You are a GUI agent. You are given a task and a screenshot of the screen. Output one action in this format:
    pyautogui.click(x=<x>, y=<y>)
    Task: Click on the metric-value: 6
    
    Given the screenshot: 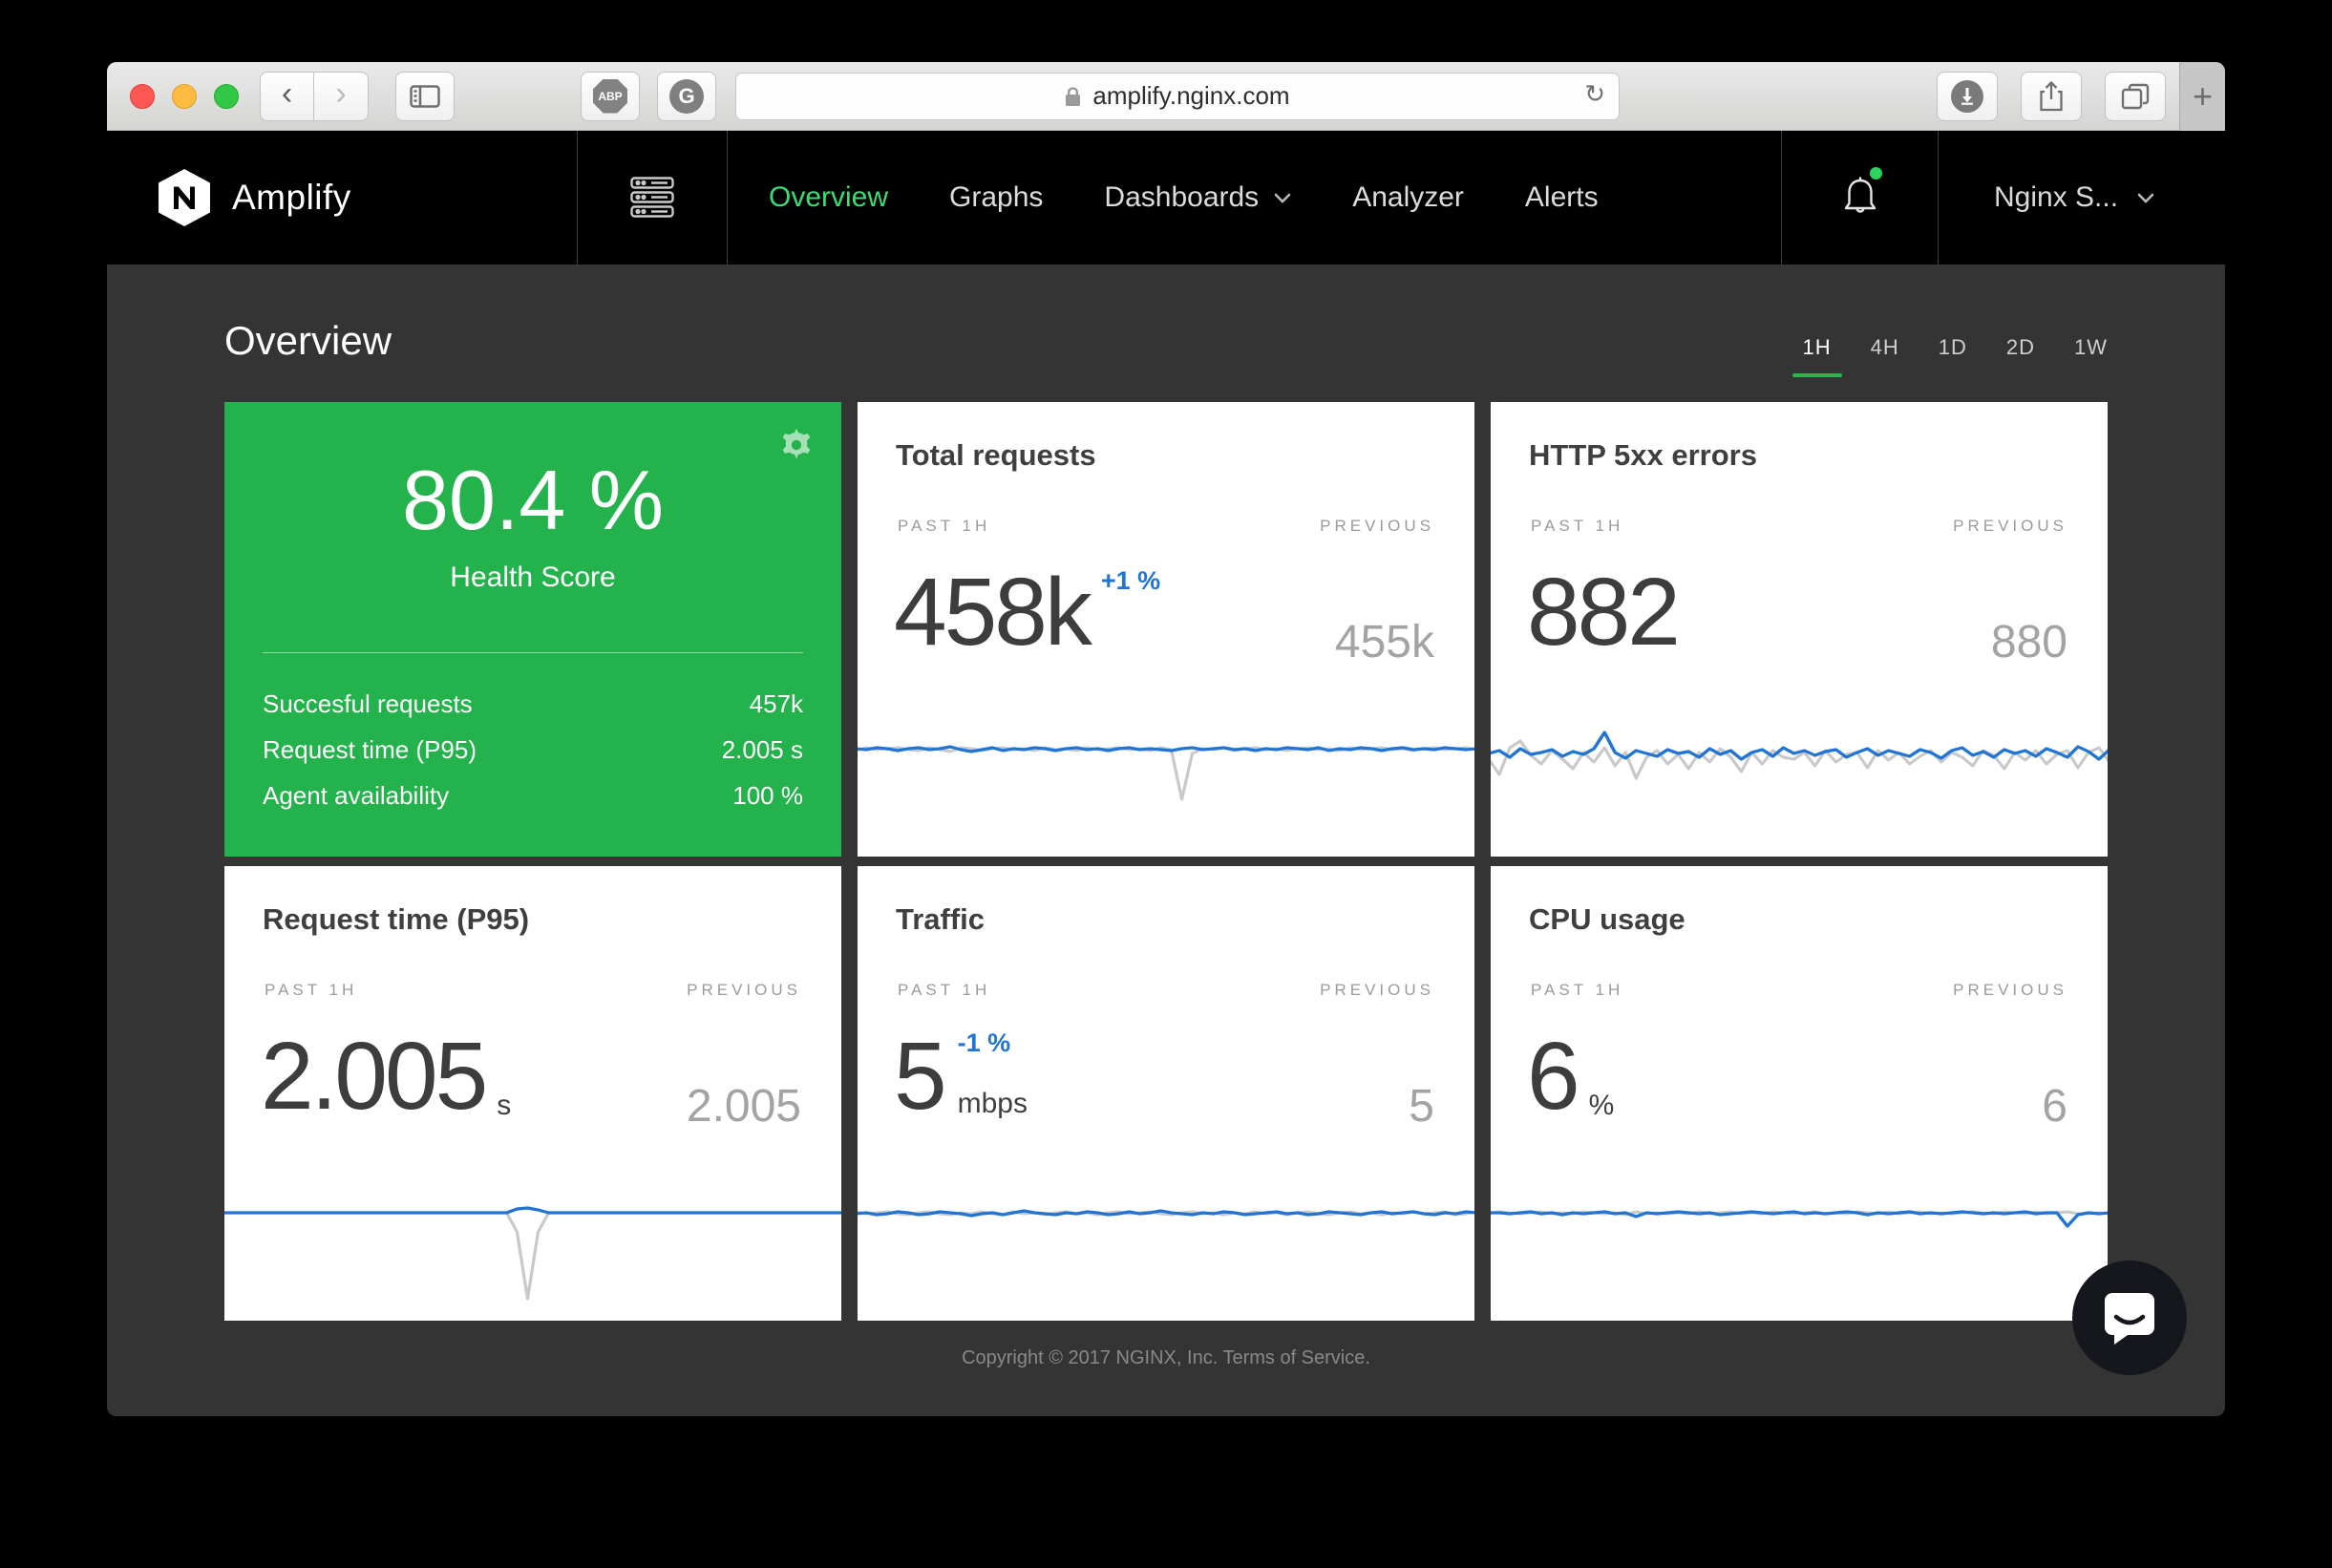 What is the action you would take?
    pyautogui.click(x=1554, y=1076)
    